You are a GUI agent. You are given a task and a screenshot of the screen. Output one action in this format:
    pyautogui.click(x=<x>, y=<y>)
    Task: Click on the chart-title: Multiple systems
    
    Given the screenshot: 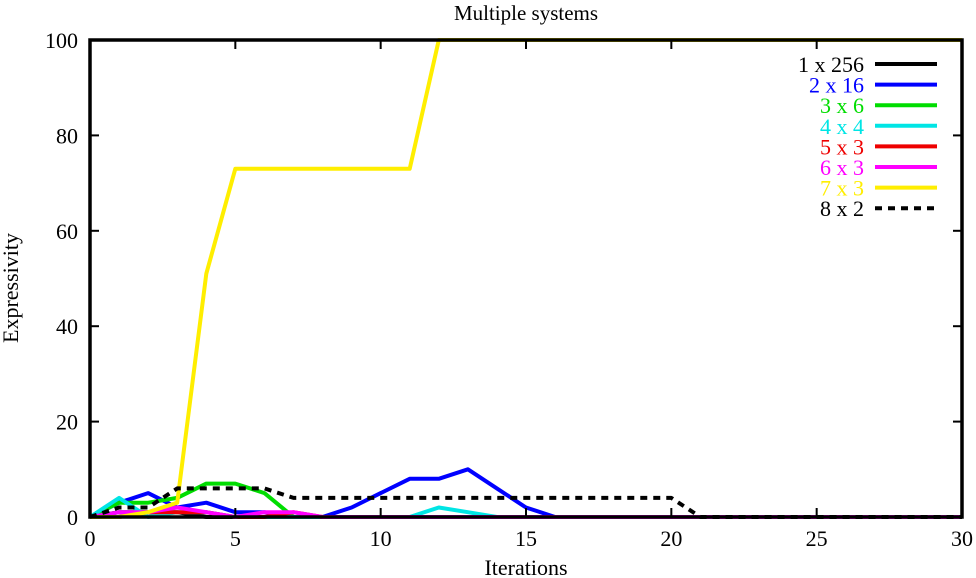 What is the action you would take?
    pyautogui.click(x=526, y=13)
    